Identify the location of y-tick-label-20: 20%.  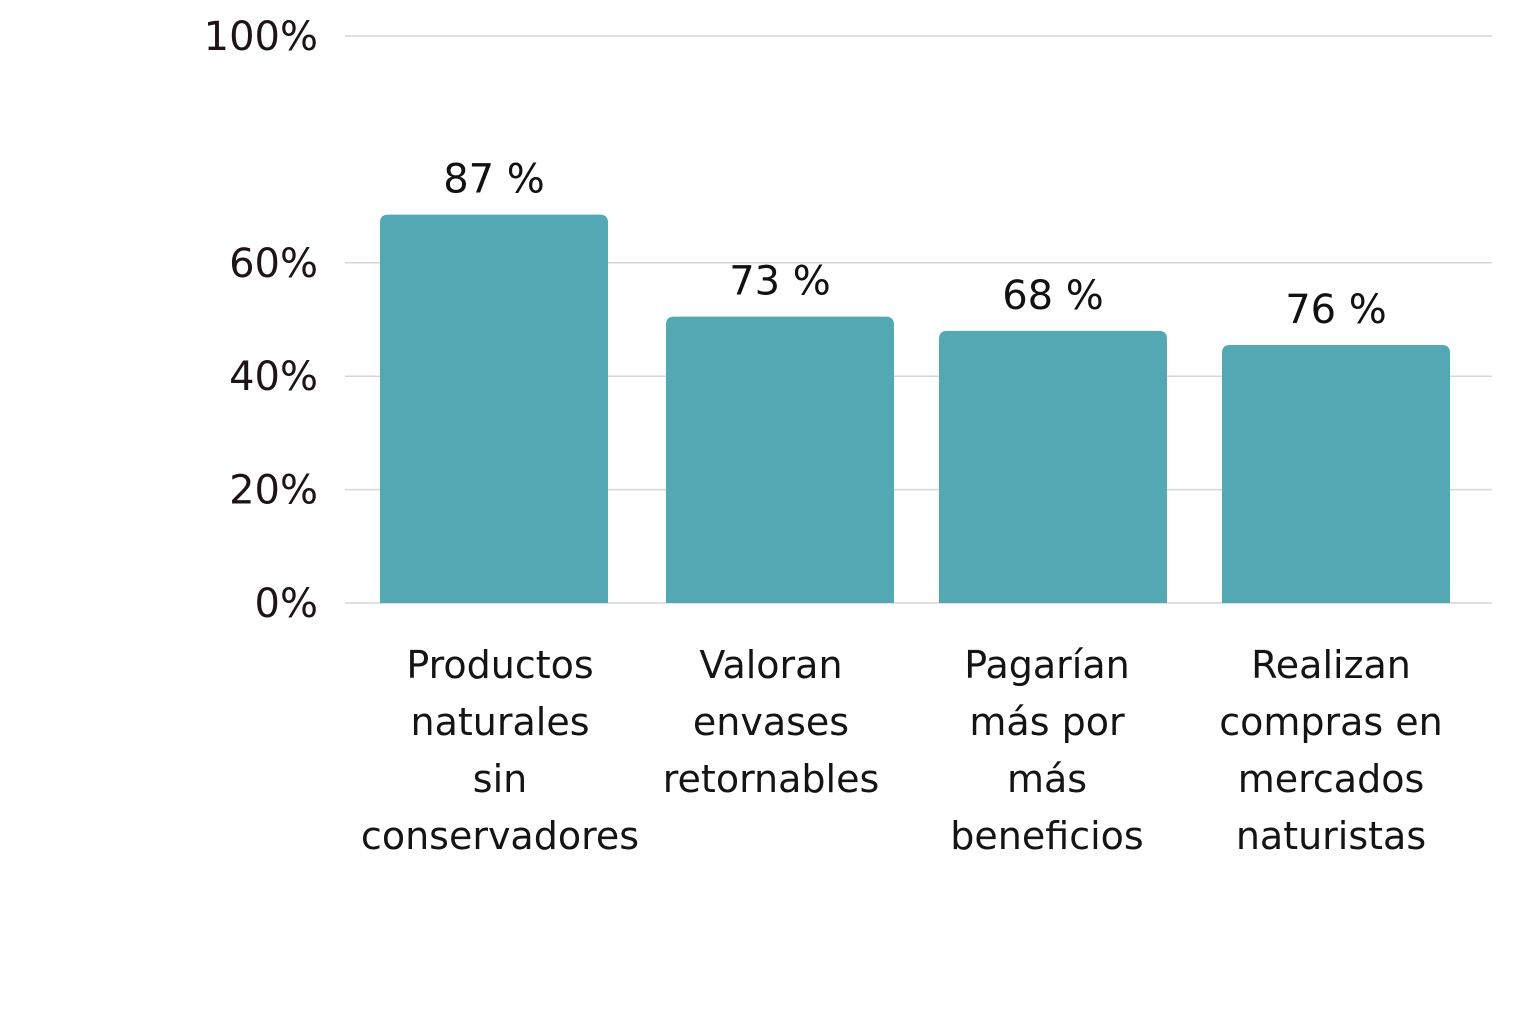
(273, 491).